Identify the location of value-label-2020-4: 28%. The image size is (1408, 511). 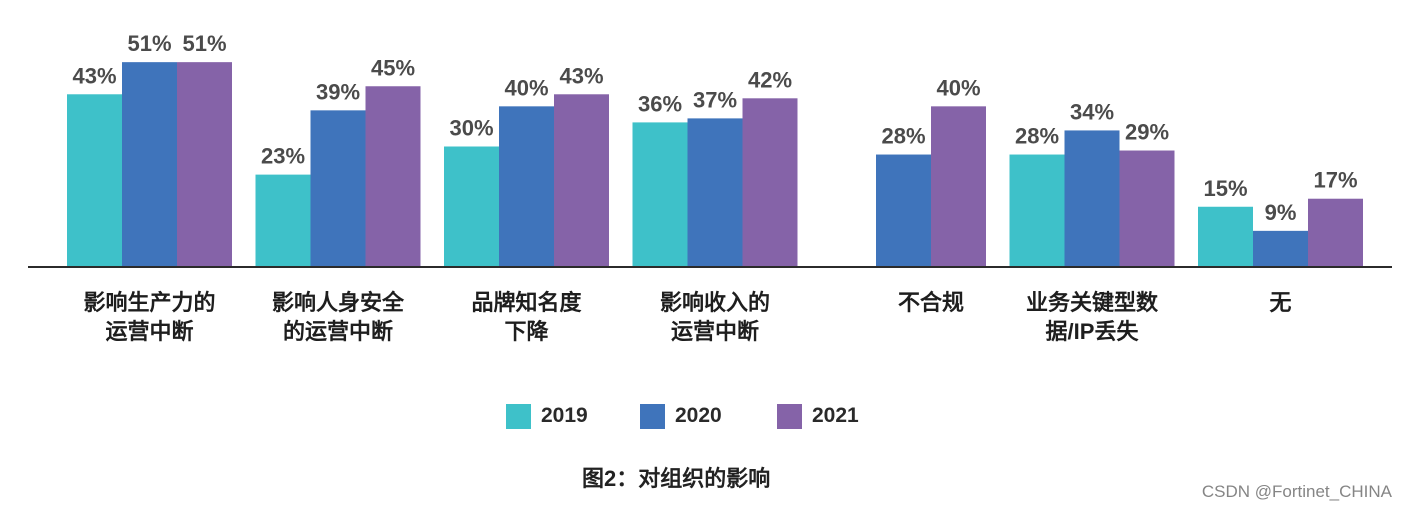
(903, 136).